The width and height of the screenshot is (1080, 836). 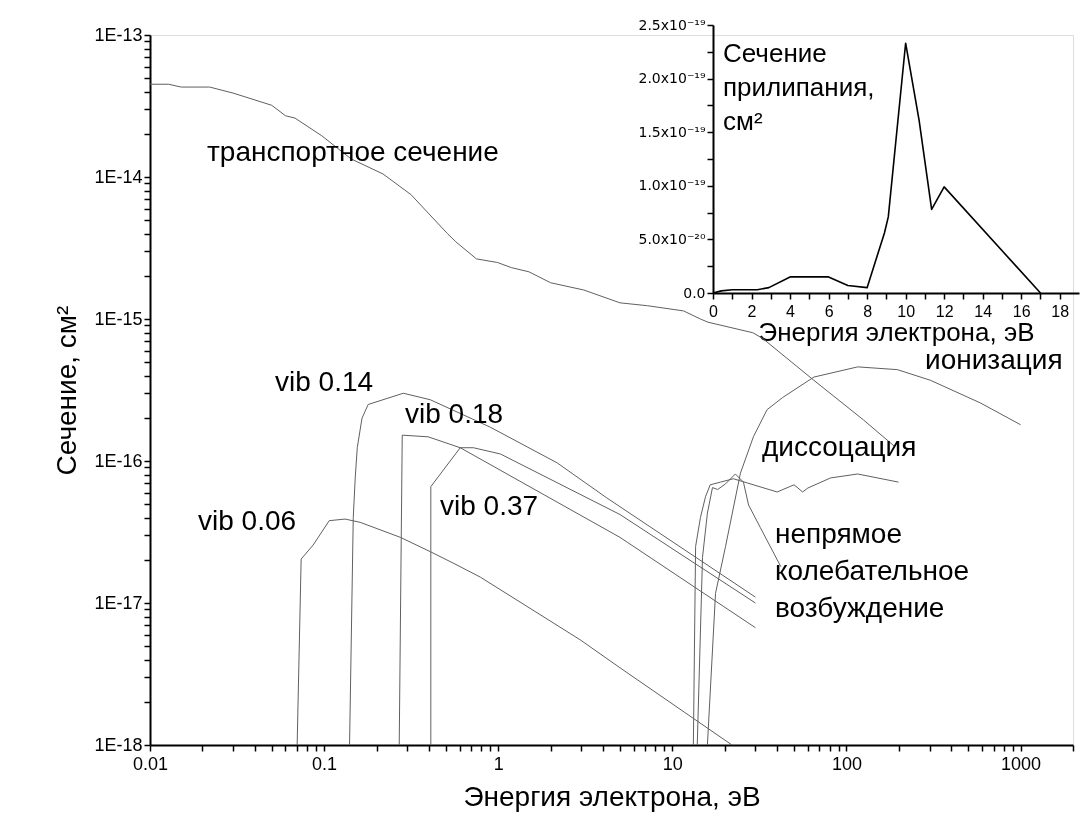 I want to click on y-tick-label: 0.0, so click(x=694, y=292).